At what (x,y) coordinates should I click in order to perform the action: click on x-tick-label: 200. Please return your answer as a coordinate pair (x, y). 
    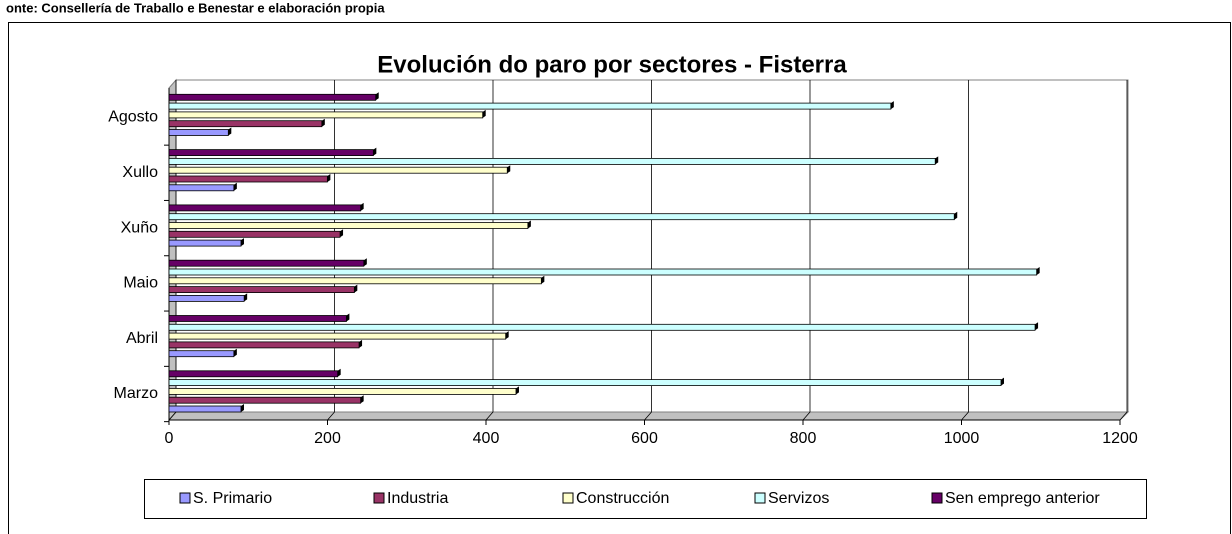
    Looking at the image, I should click on (327, 438).